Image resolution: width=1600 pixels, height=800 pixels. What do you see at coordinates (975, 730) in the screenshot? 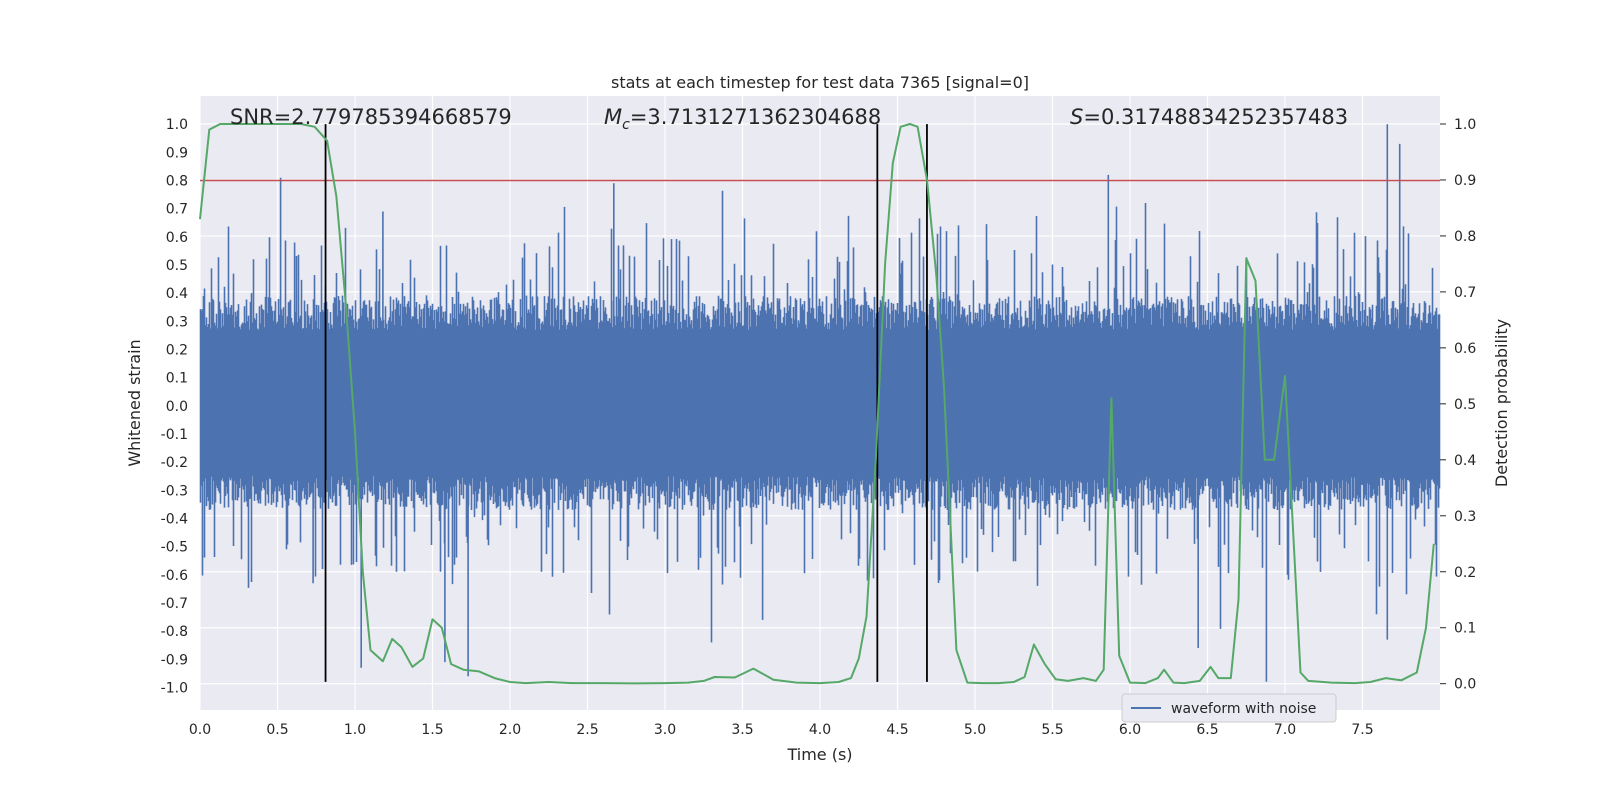
I see `x-tick-label: 5.0` at bounding box center [975, 730].